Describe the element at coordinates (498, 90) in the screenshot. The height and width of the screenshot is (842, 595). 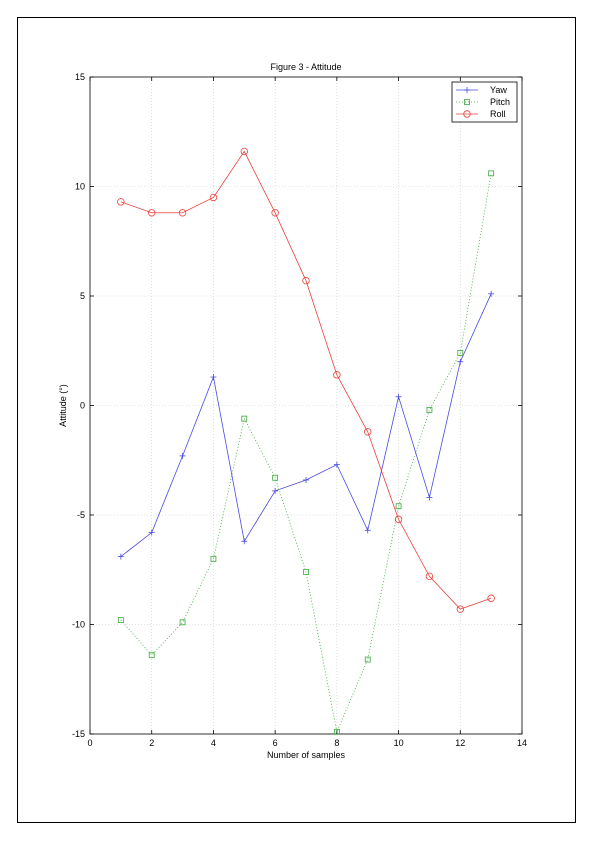
I see `legend-label-yaw: Yaw` at that location.